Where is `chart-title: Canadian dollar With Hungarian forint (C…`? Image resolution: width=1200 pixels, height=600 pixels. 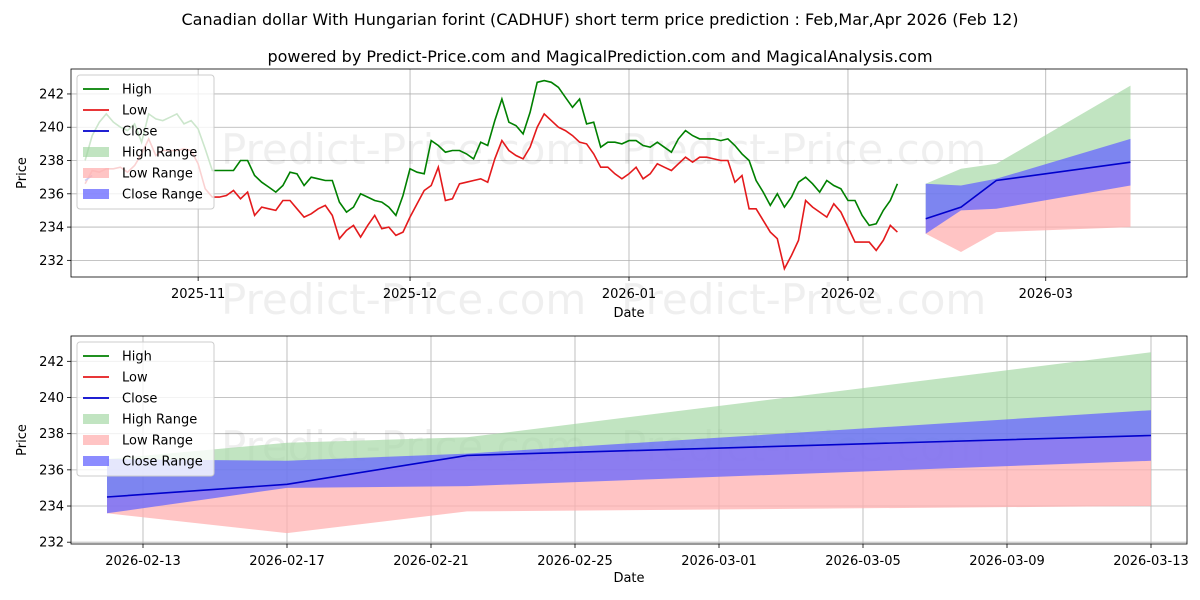
chart-title: Canadian dollar With Hungarian forint (C… is located at coordinates (600, 19).